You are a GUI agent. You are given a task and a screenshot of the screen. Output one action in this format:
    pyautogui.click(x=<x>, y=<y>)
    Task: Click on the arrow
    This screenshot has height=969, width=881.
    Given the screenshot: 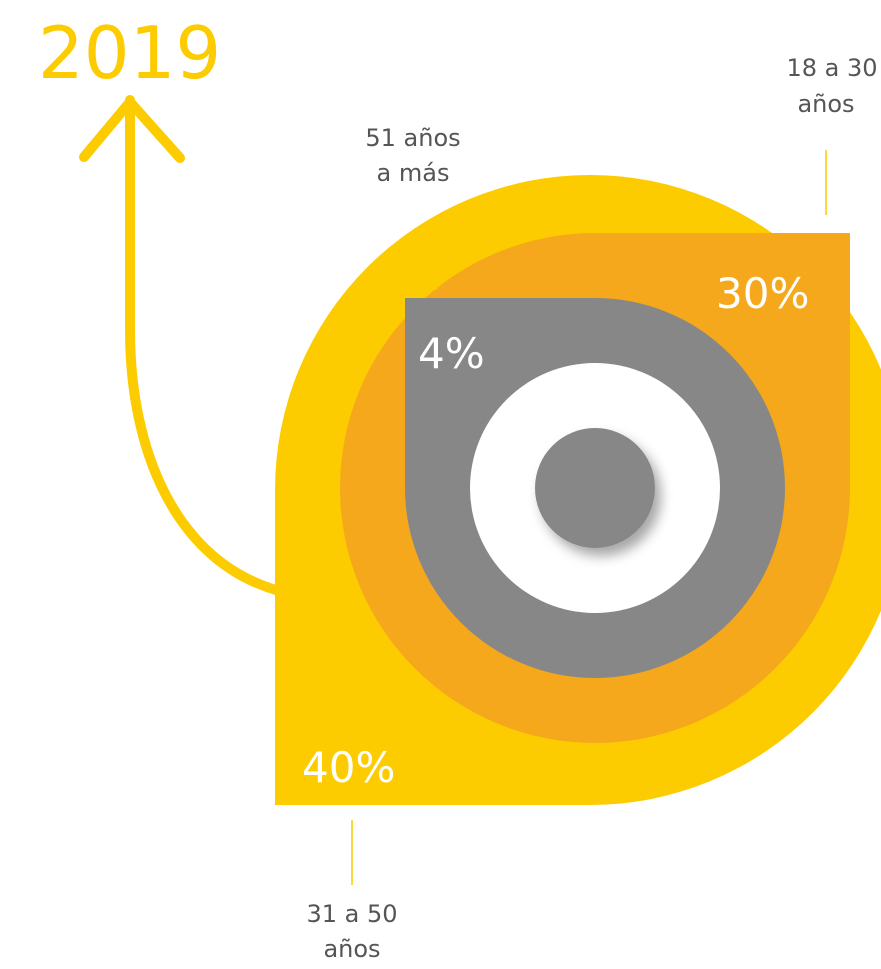 What is the action you would take?
    pyautogui.click(x=203, y=345)
    